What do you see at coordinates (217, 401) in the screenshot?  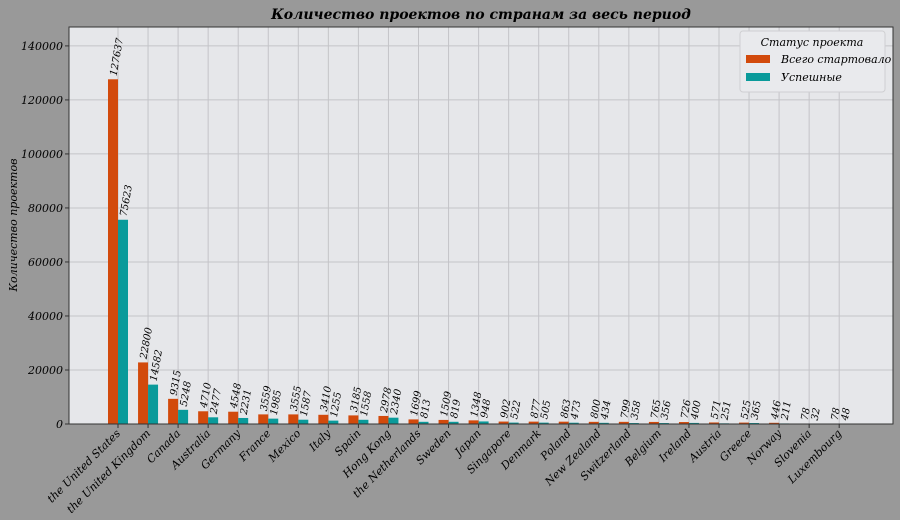 I see `data-label-successful: 2477` at bounding box center [217, 401].